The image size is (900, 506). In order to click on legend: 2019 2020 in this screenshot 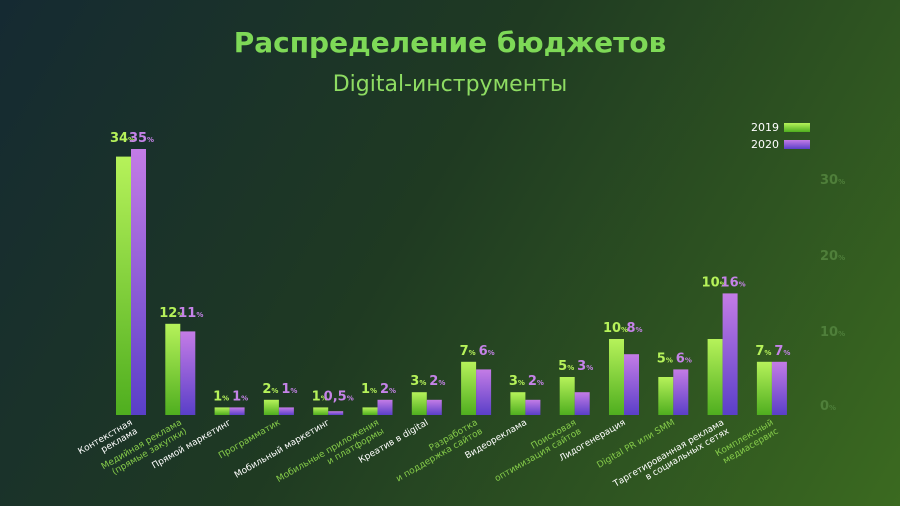, I will do `click(780, 136)`.